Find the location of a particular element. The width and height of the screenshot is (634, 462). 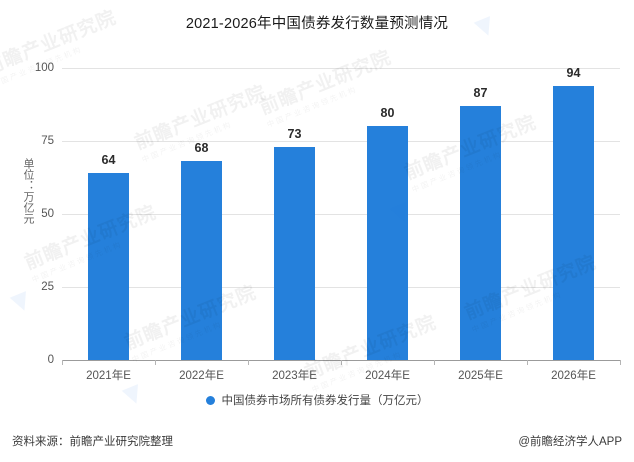

bar-value-label: 80 is located at coordinates (387, 113).